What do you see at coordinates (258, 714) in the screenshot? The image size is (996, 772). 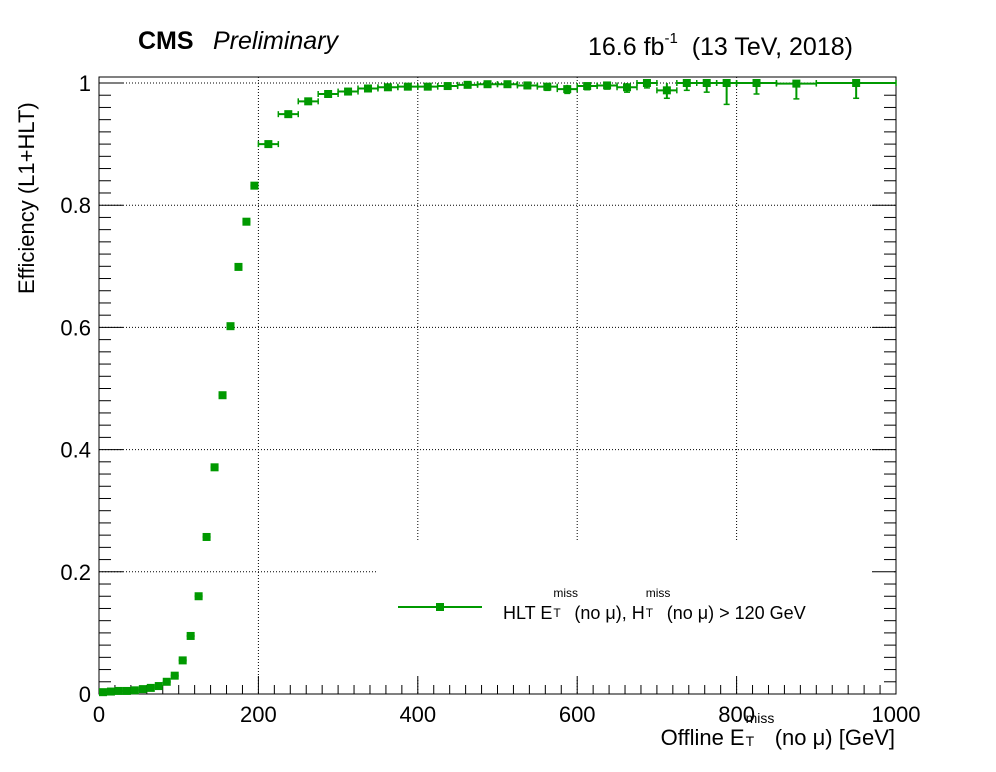 I see `x-tick-label: 200` at bounding box center [258, 714].